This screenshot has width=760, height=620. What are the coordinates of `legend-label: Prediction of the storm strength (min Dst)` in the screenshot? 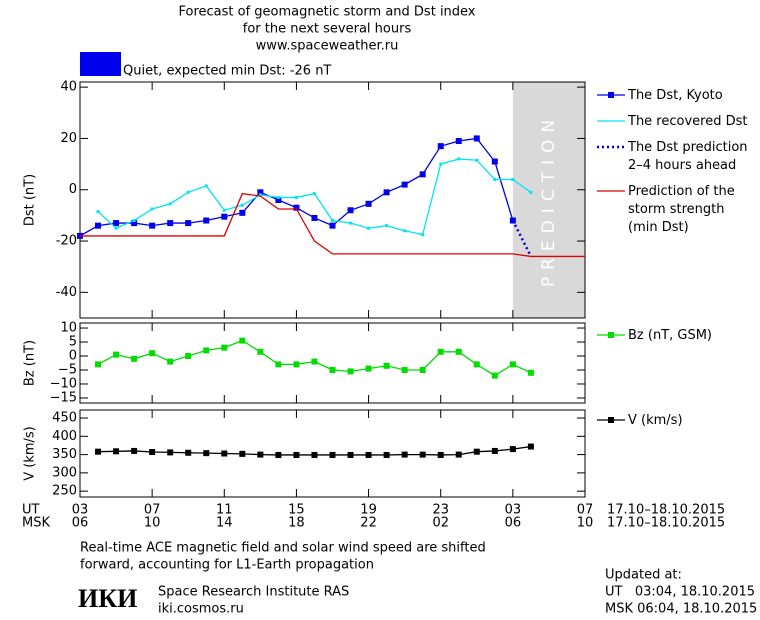 It's located at (681, 209).